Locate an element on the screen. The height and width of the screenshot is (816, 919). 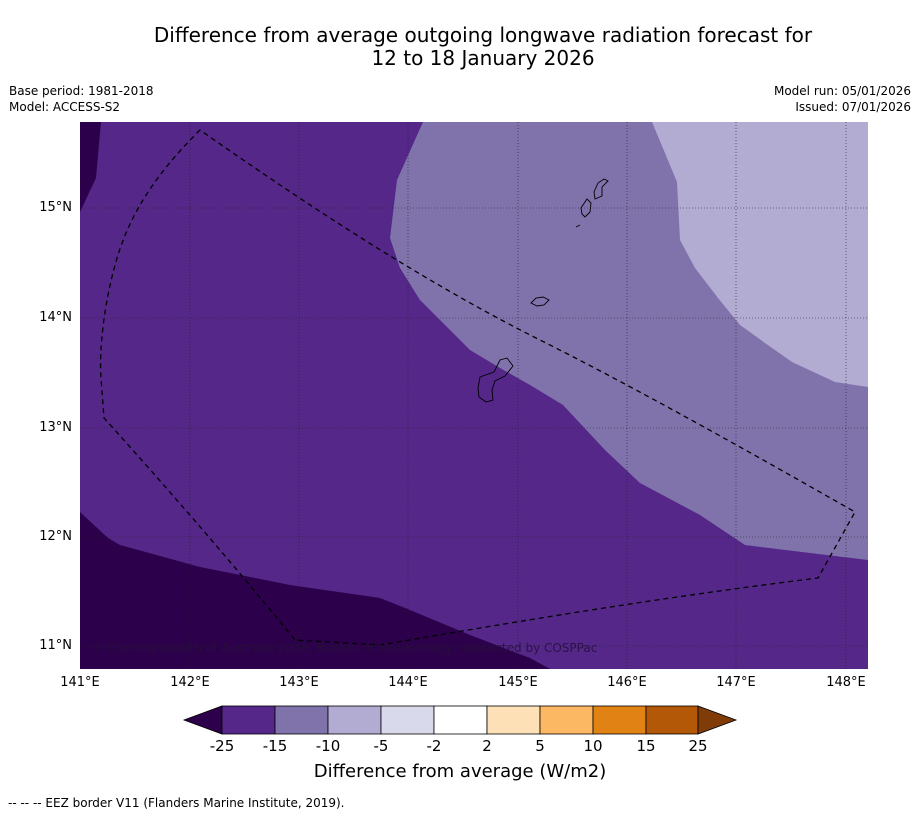
island-aguijan is located at coordinates (578, 226).